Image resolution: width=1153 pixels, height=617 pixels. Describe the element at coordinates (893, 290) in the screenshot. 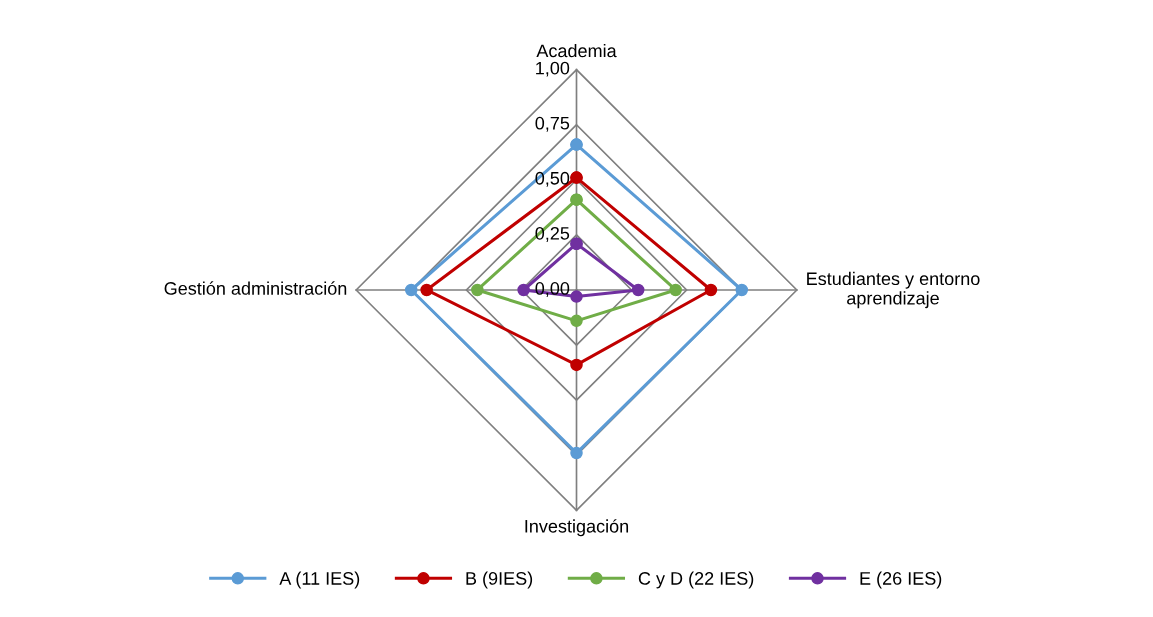

I see `spoke-label: Estudiantes y entorno aprendizaje` at that location.